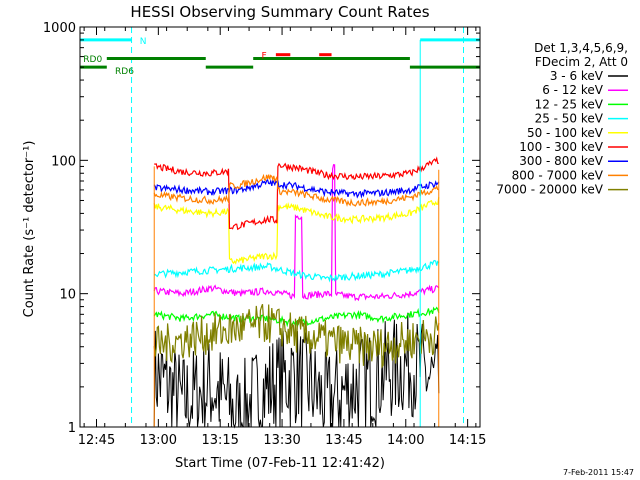 Image resolution: width=640 pixels, height=480 pixels. Describe the element at coordinates (219, 440) in the screenshot. I see `x-tick-label: 13:15` at that location.